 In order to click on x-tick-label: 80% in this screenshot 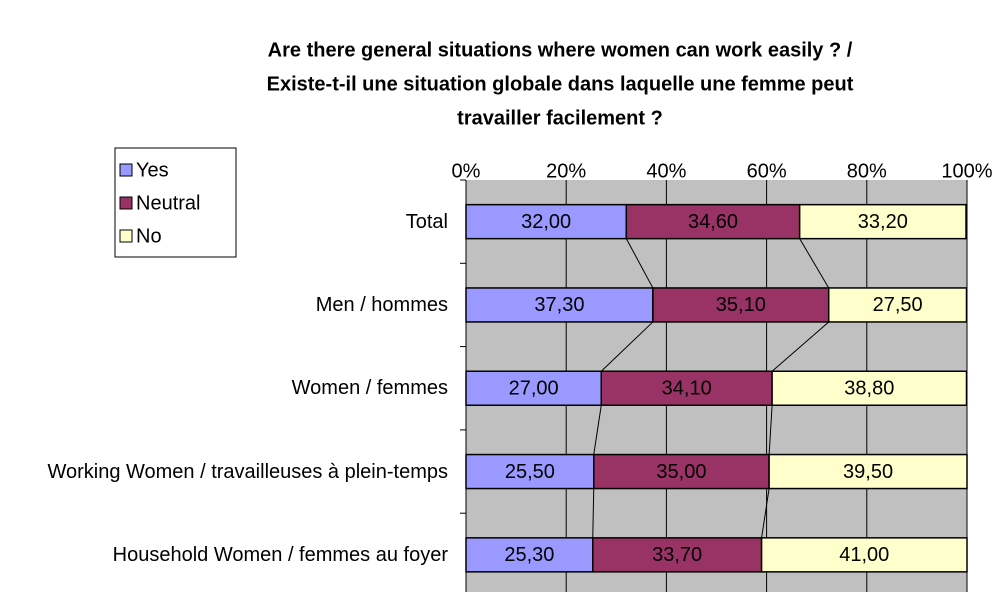, I will do `click(867, 171)`.